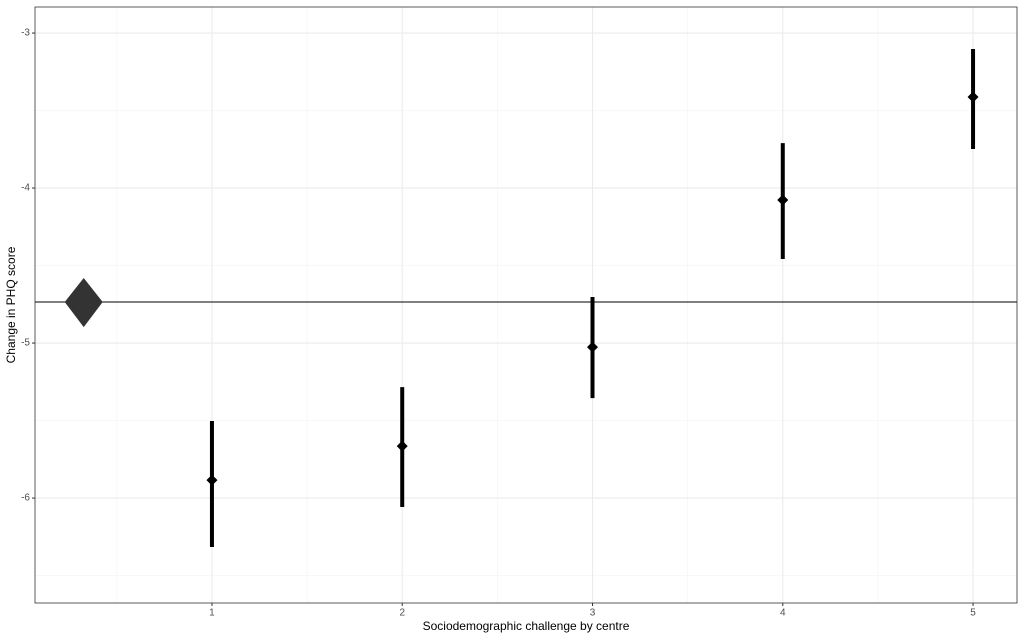 This screenshot has height=640, width=1024. I want to click on overall-diamond, so click(83, 302).